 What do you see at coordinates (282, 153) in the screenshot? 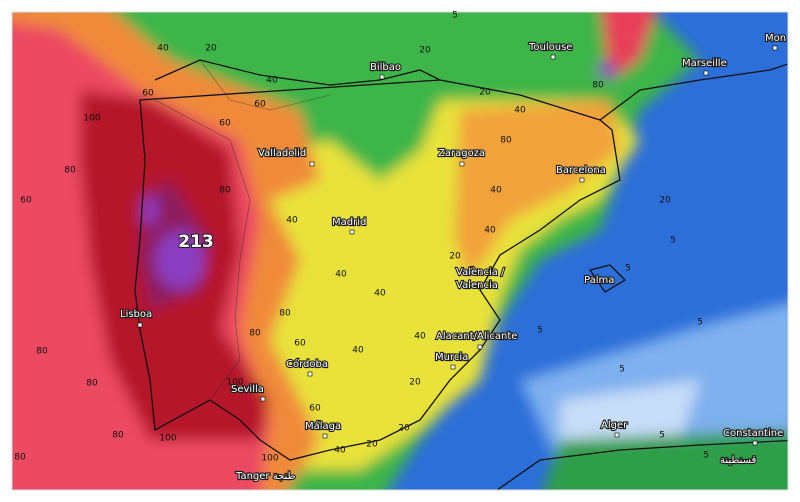
I see `city-label: Valladolid` at bounding box center [282, 153].